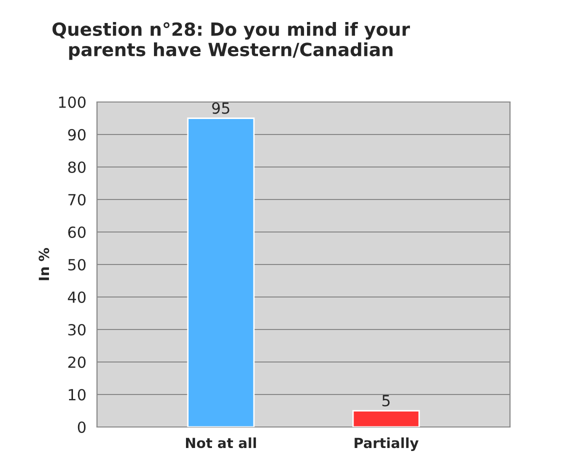  What do you see at coordinates (231, 41) in the screenshot?
I see `chart-title: Question n°28: Do you mind if your parents have Western/Canadian` at bounding box center [231, 41].